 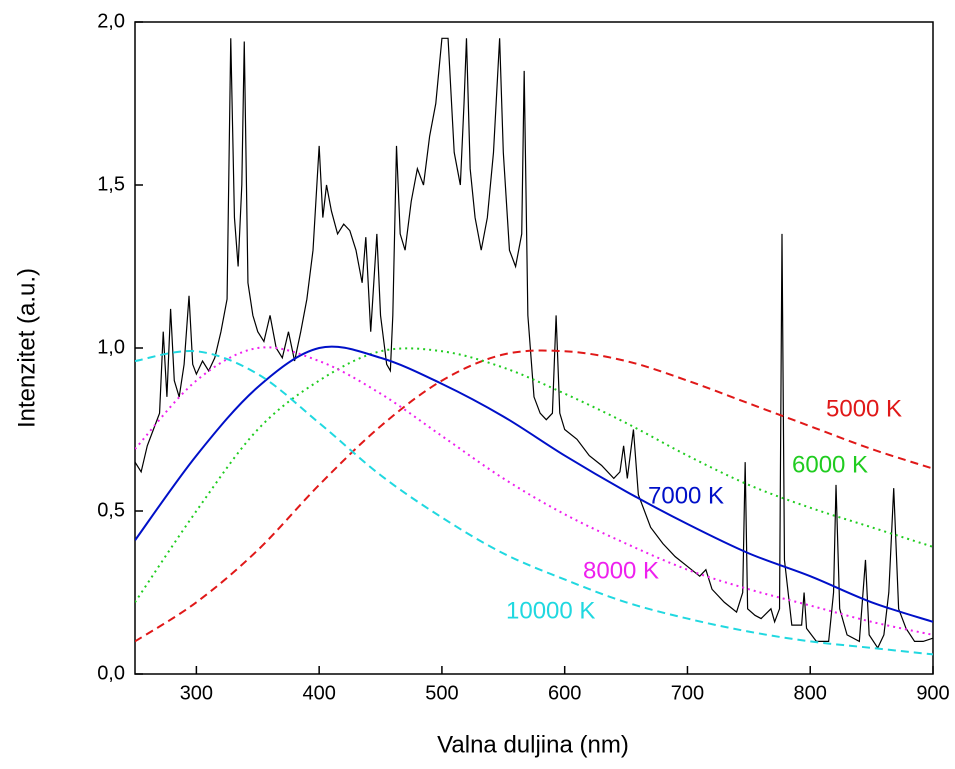 I want to click on x-tick-label: 800, so click(x=810, y=693).